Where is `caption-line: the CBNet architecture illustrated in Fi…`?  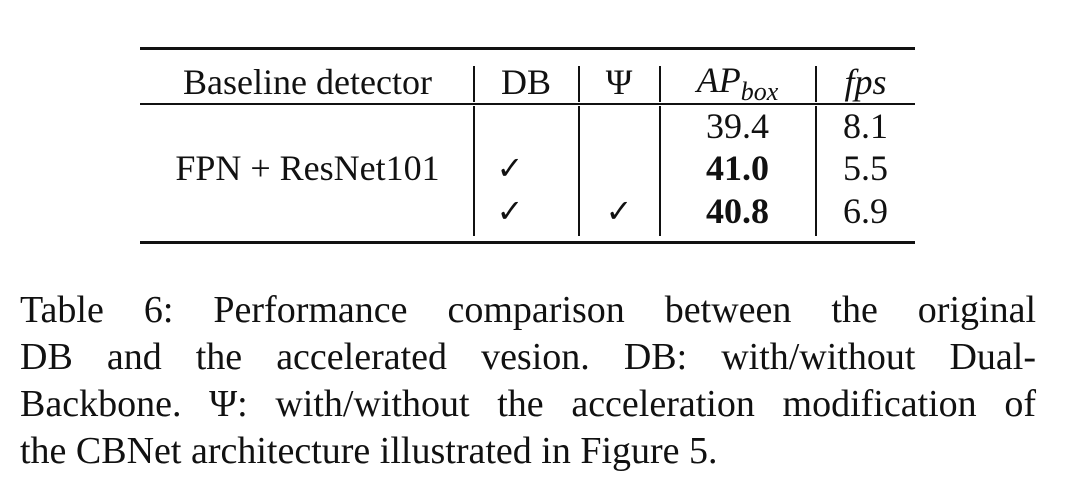
caption-line: the CBNet architecture illustrated in Fi… is located at coordinates (369, 451).